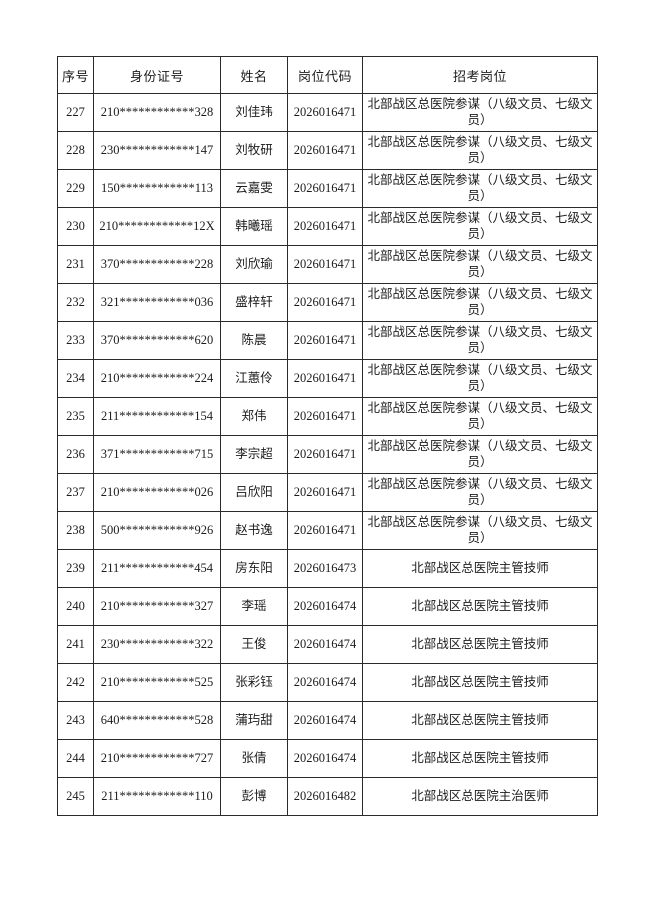 The height and width of the screenshot is (919, 650). I want to click on cell-id-number: 150************113, so click(157, 188).